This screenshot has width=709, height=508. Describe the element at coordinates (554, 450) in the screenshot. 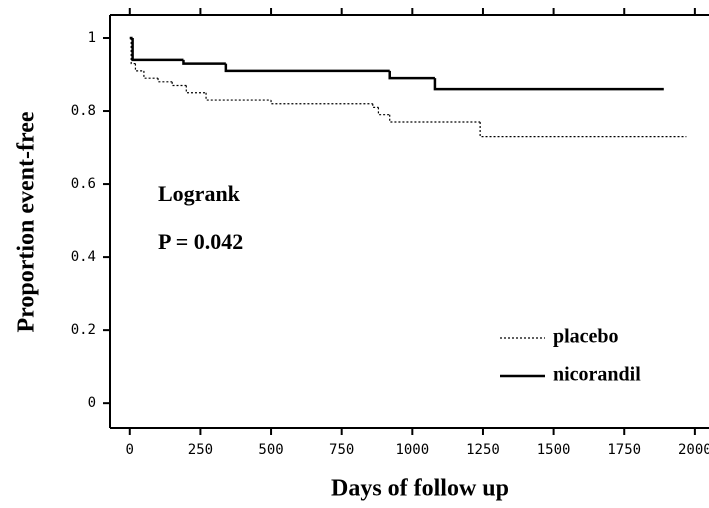

I see `x-tick-label: 1500` at that location.